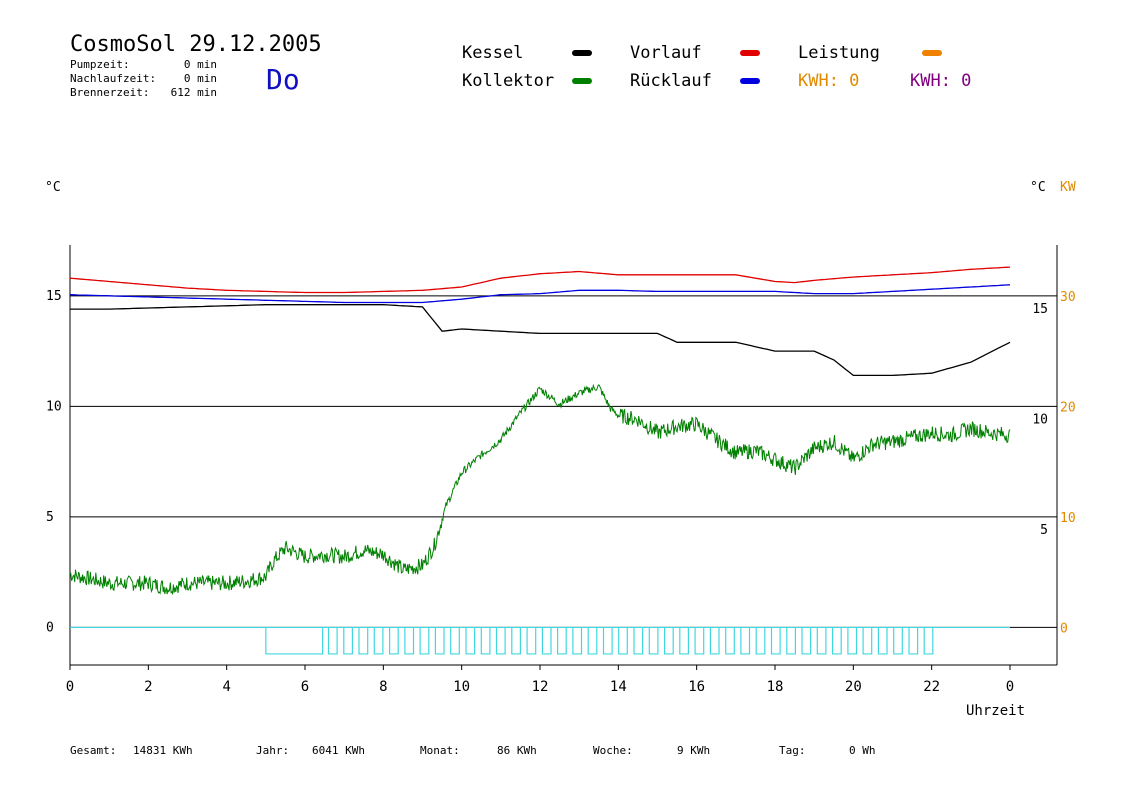 Image resolution: width=1148 pixels, height=812 pixels. I want to click on x-tick-6: 12, so click(540, 687).